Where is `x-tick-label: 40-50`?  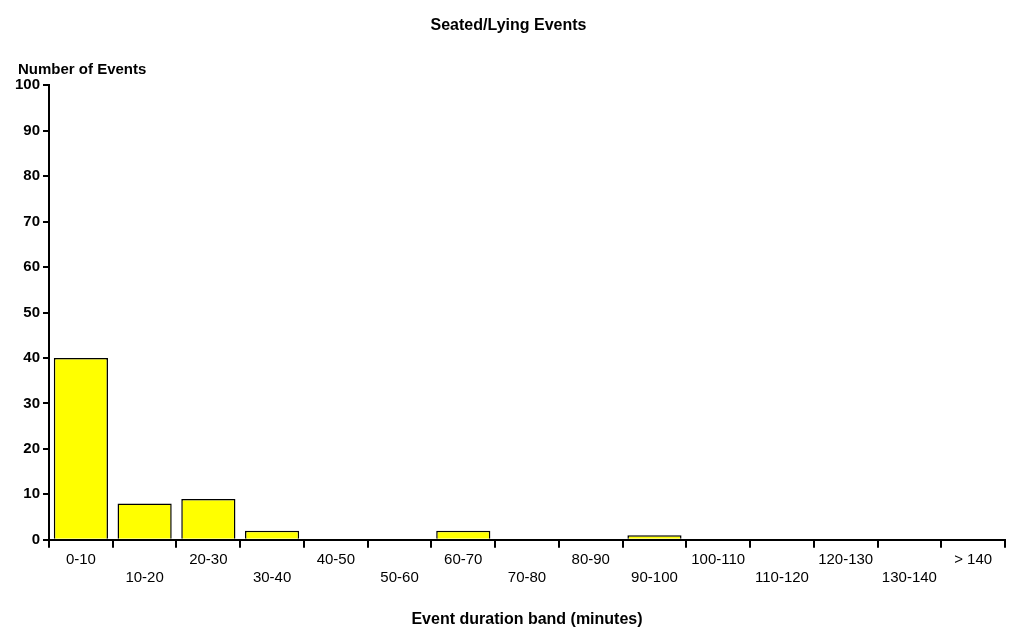 x-tick-label: 40-50 is located at coordinates (336, 558).